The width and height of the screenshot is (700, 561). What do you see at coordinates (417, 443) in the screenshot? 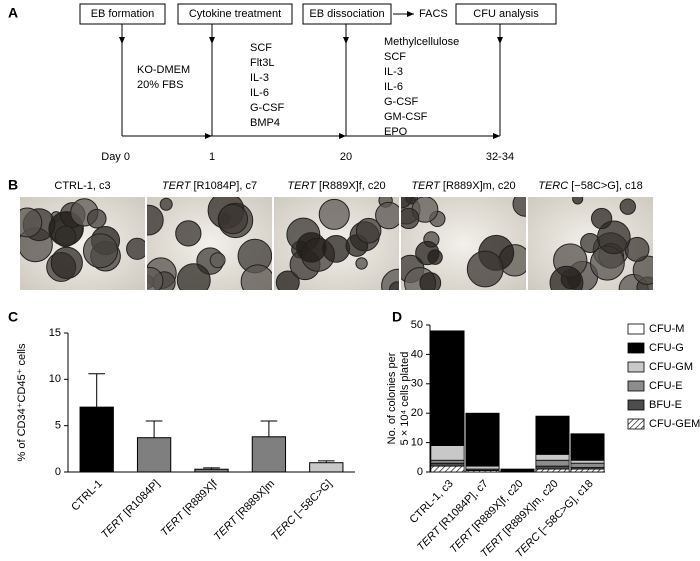
I see `y-tick-label: 10` at bounding box center [417, 443].